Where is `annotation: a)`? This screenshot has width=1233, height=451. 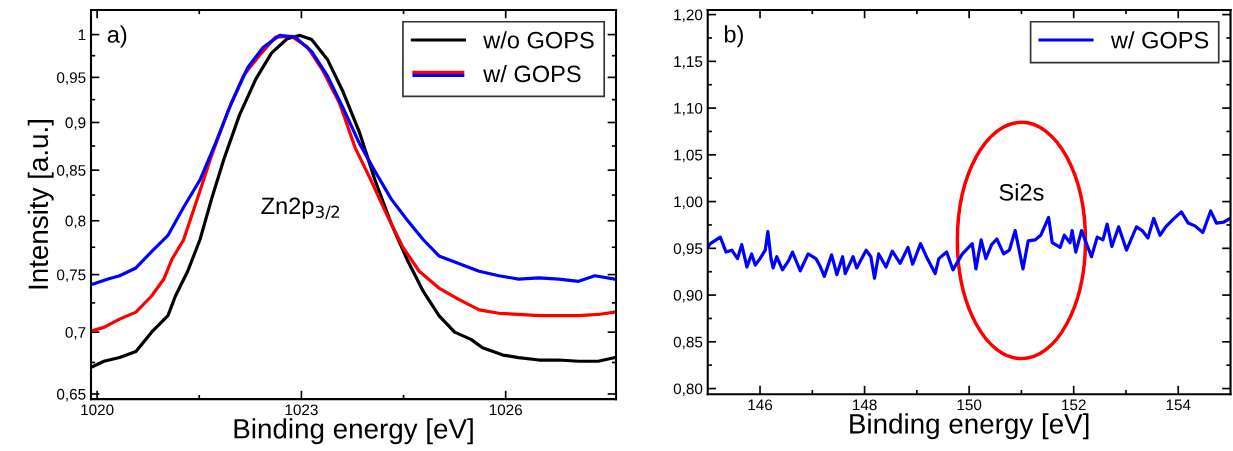
annotation: a) is located at coordinates (117, 36).